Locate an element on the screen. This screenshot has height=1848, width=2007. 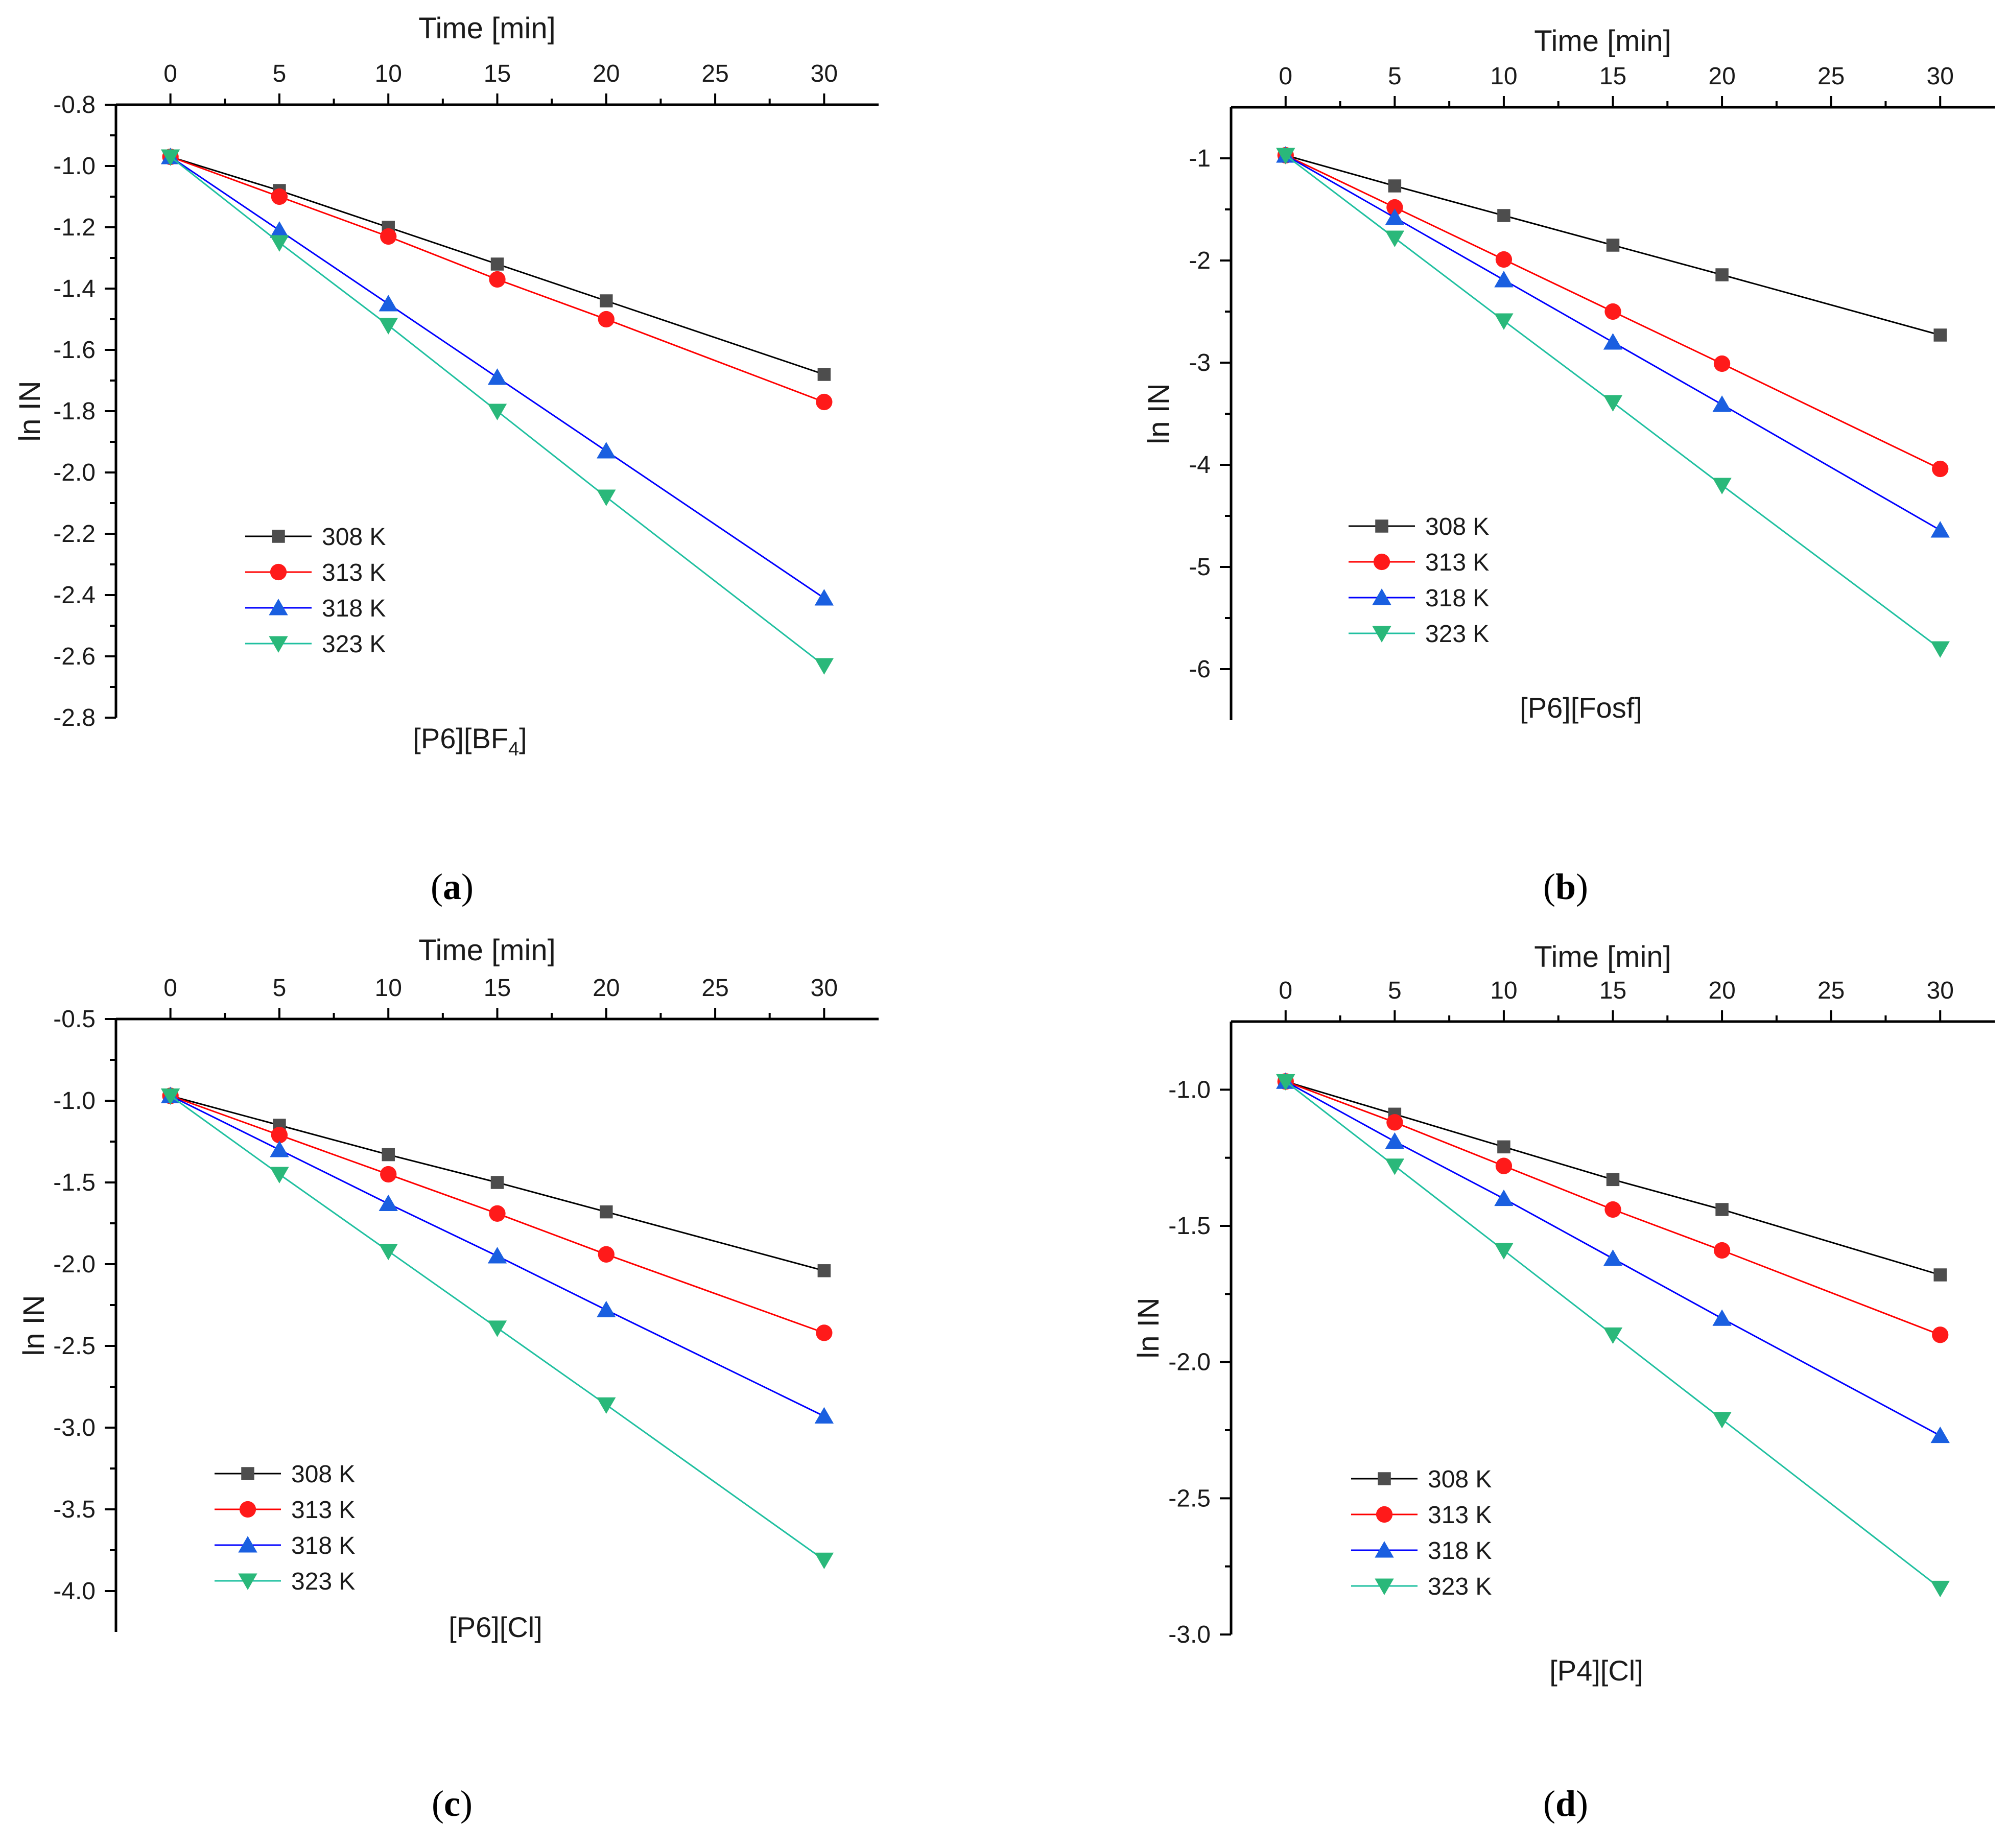
x-tick-label: 0 is located at coordinates (1285, 991).